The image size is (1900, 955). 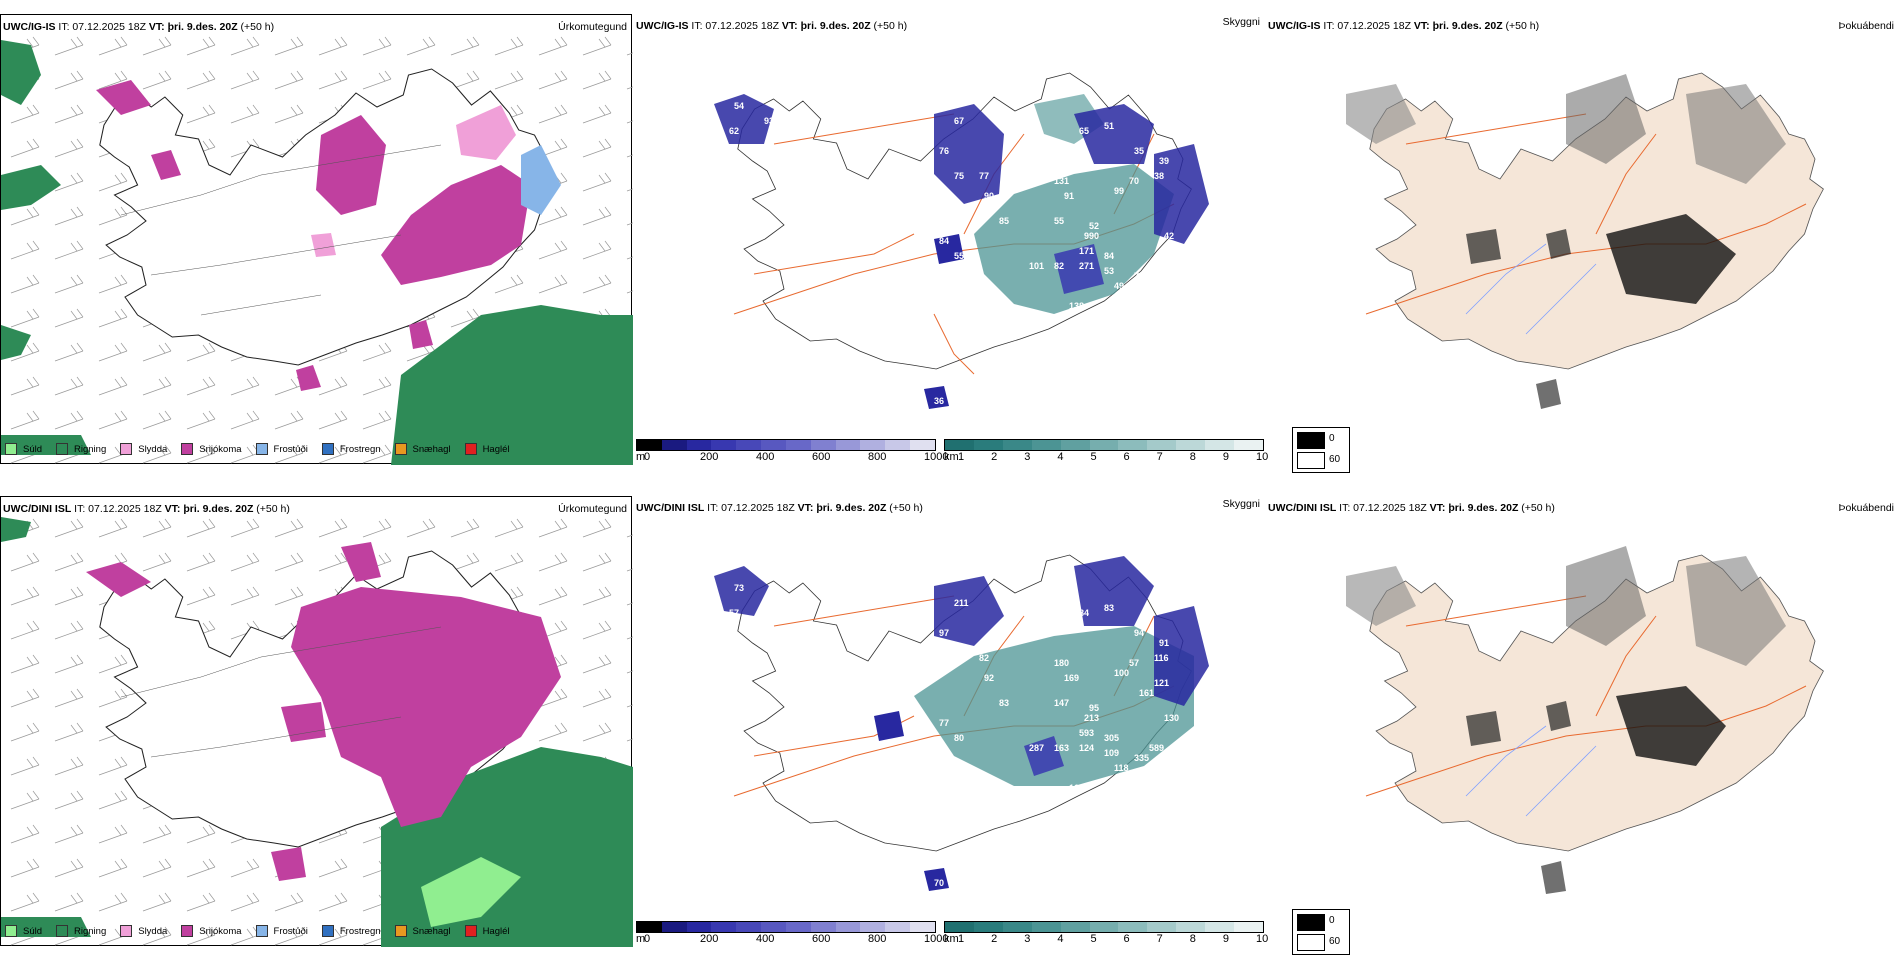 What do you see at coordinates (1059, 221) in the screenshot?
I see `snow-depth-label: 55` at bounding box center [1059, 221].